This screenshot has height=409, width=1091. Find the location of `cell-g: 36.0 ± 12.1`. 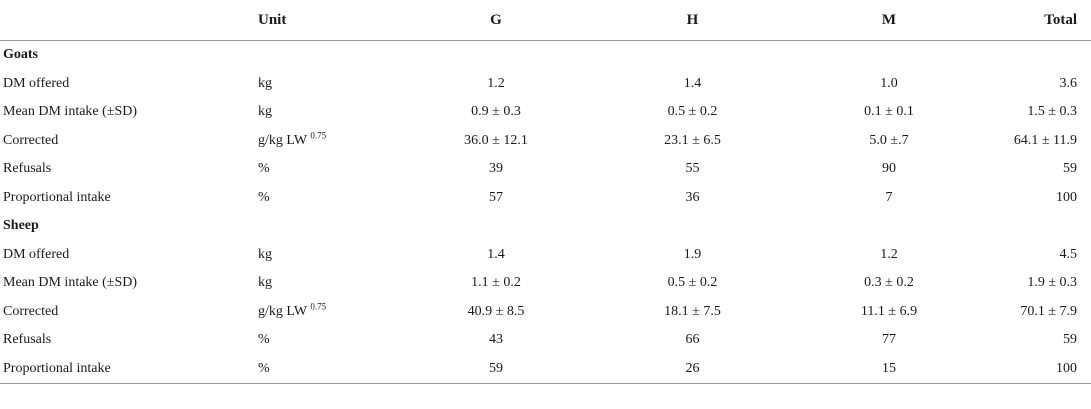

cell-g: 36.0 ± 12.1 is located at coordinates (496, 140).